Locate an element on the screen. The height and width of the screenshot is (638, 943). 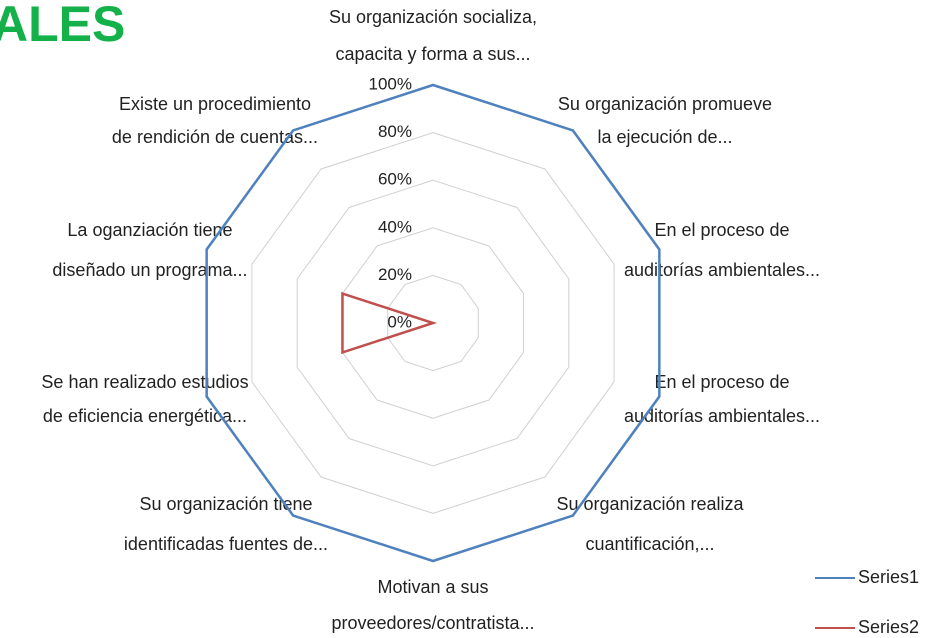
tick-label: 0% is located at coordinates (399, 321).